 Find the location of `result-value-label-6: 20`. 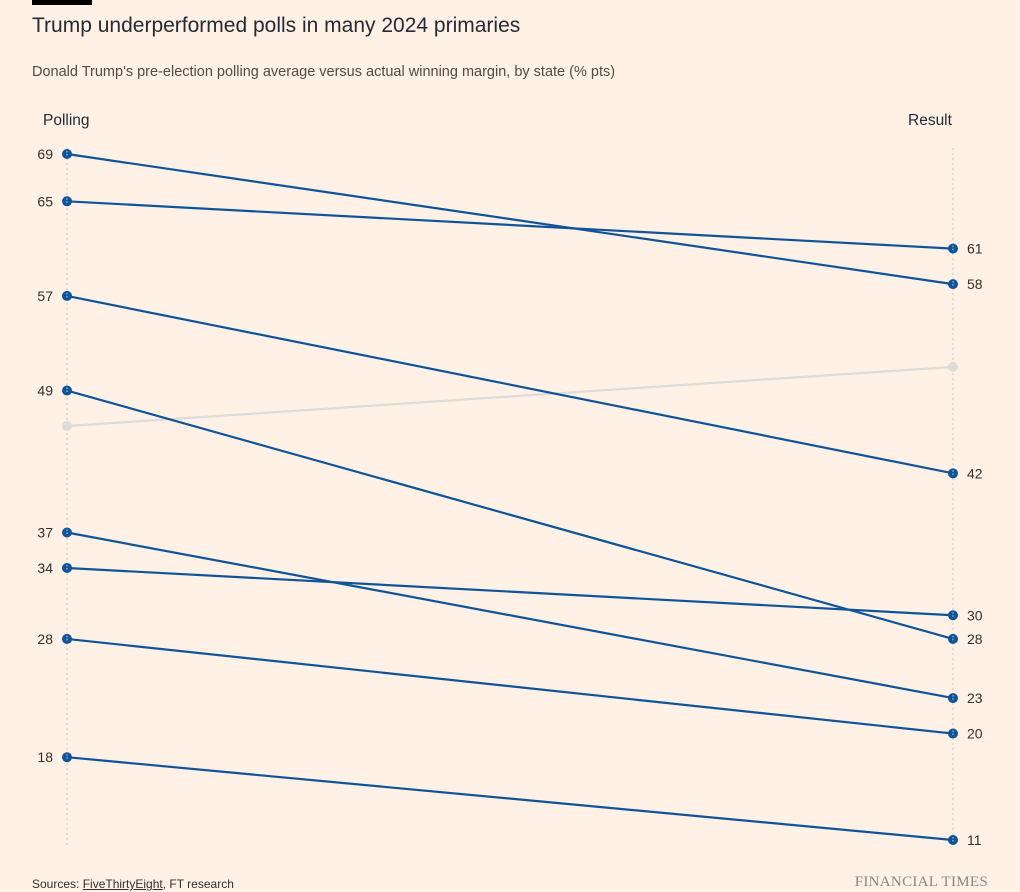

result-value-label-6: 20 is located at coordinates (975, 734).